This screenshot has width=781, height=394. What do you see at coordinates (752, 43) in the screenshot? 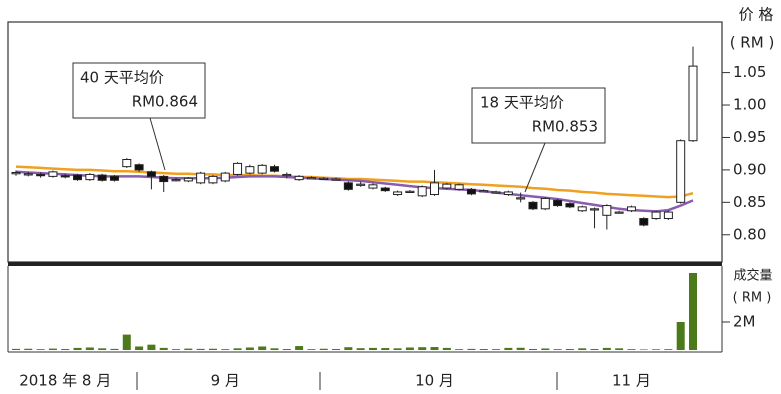
I see `price-axis-unit: ( RM )` at bounding box center [752, 43].